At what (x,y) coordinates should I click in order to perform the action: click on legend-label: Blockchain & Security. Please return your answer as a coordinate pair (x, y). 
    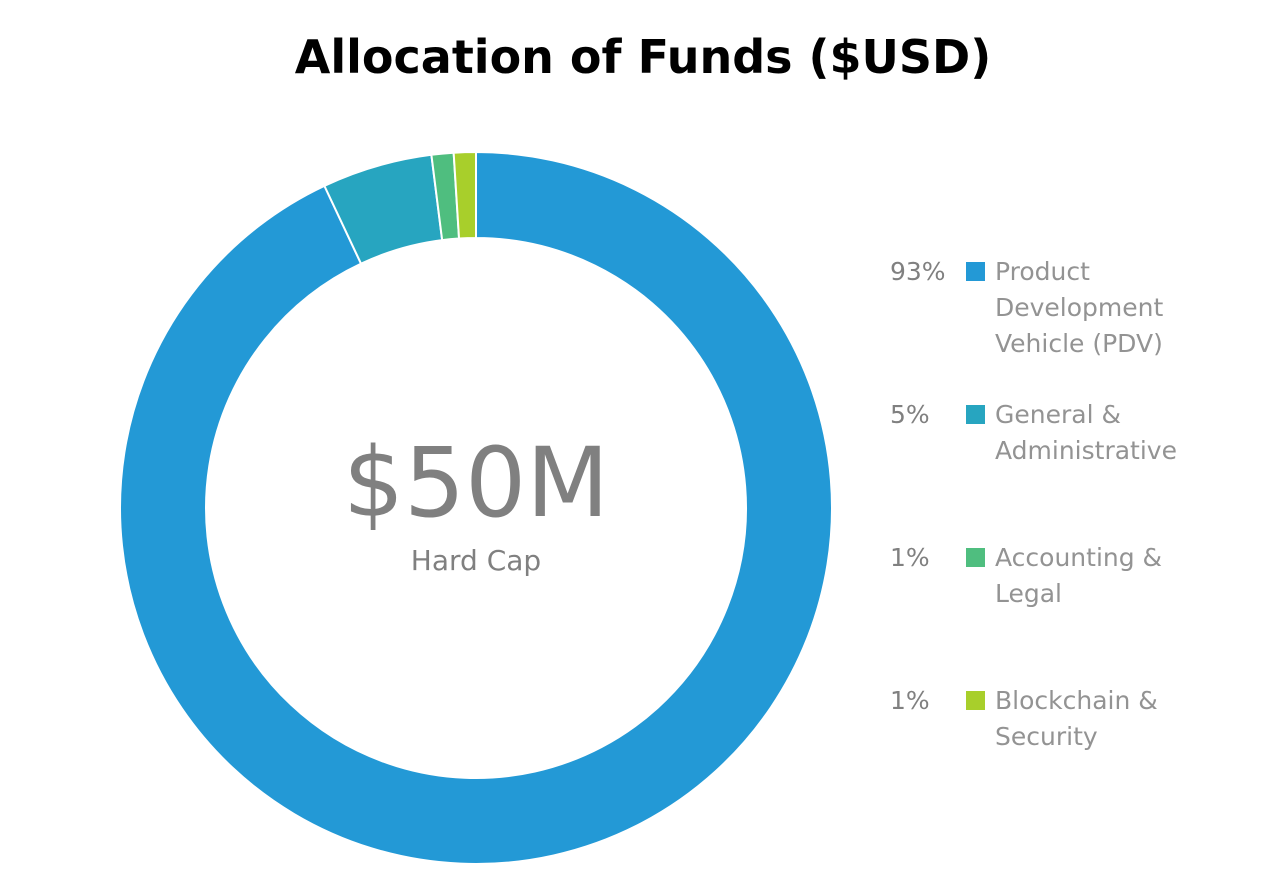
    Looking at the image, I should click on (1076, 718).